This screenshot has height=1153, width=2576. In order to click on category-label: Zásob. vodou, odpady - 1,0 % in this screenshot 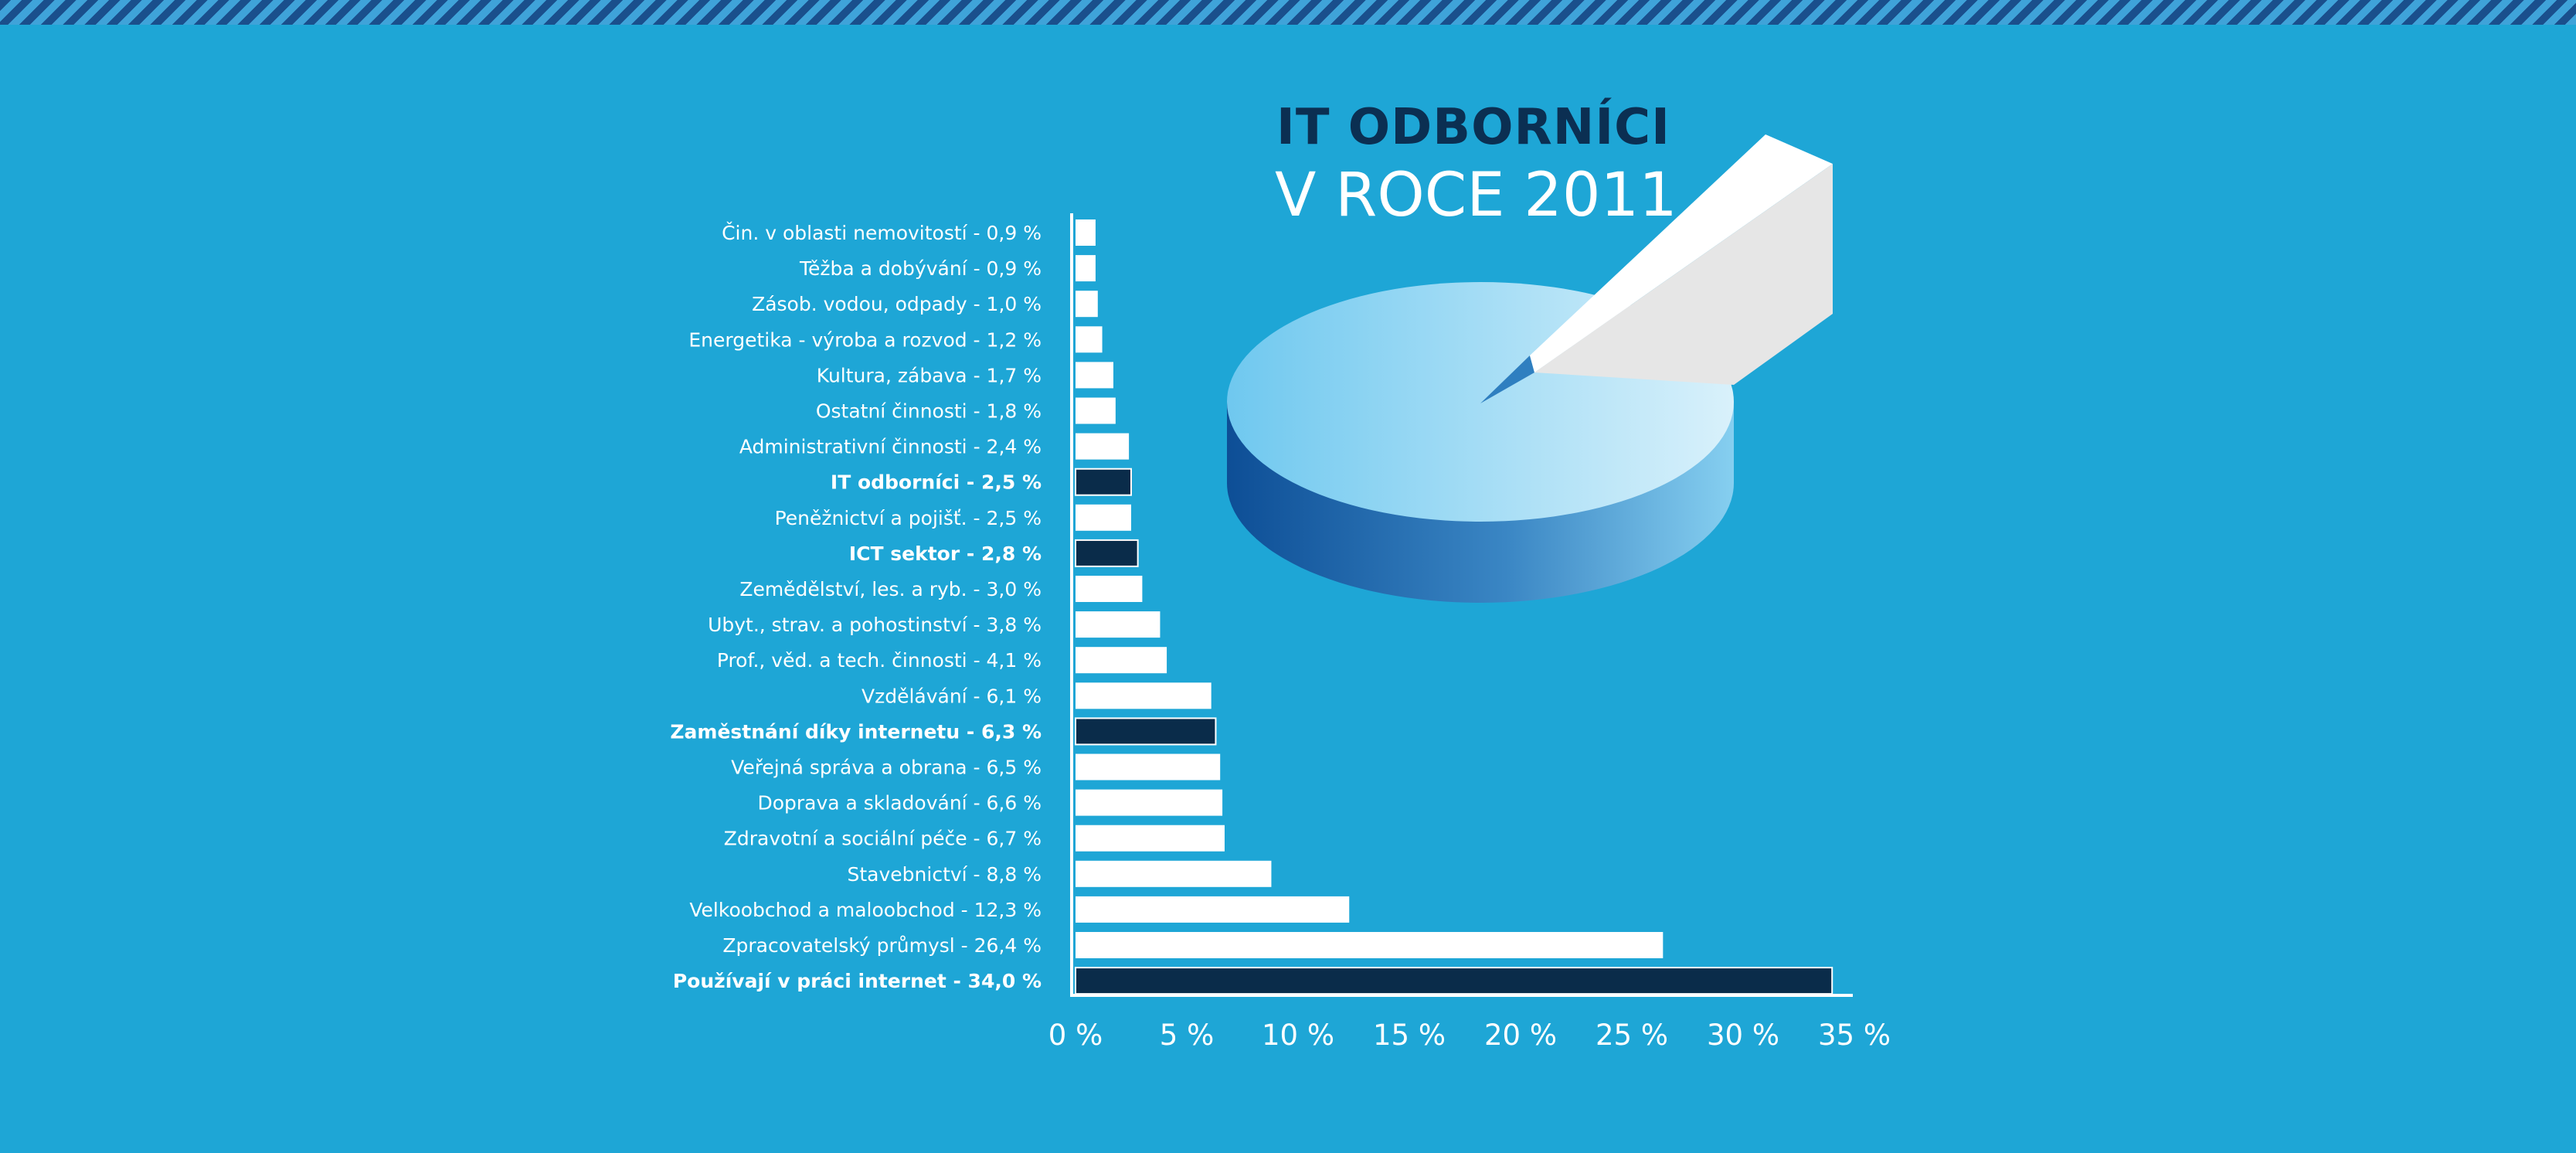, I will do `click(897, 304)`.